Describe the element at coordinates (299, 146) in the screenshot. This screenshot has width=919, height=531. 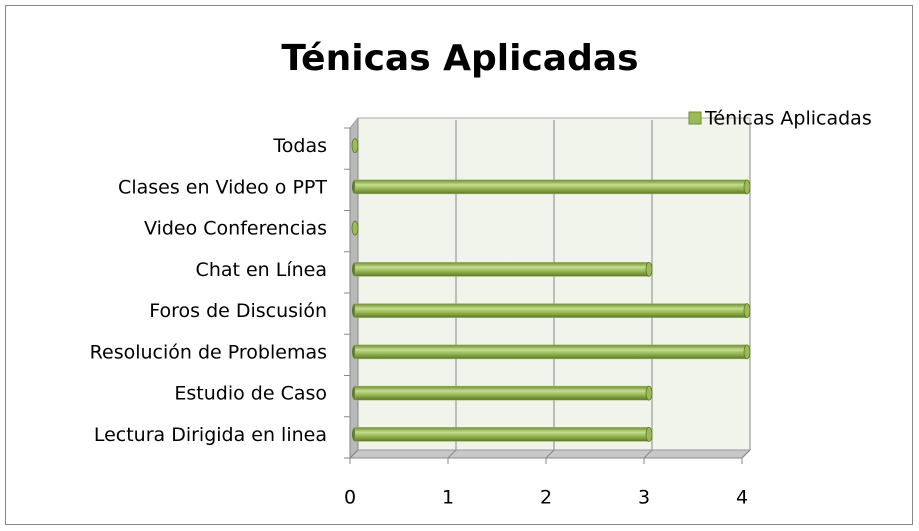
I see `y-tick-label: Todas` at that location.